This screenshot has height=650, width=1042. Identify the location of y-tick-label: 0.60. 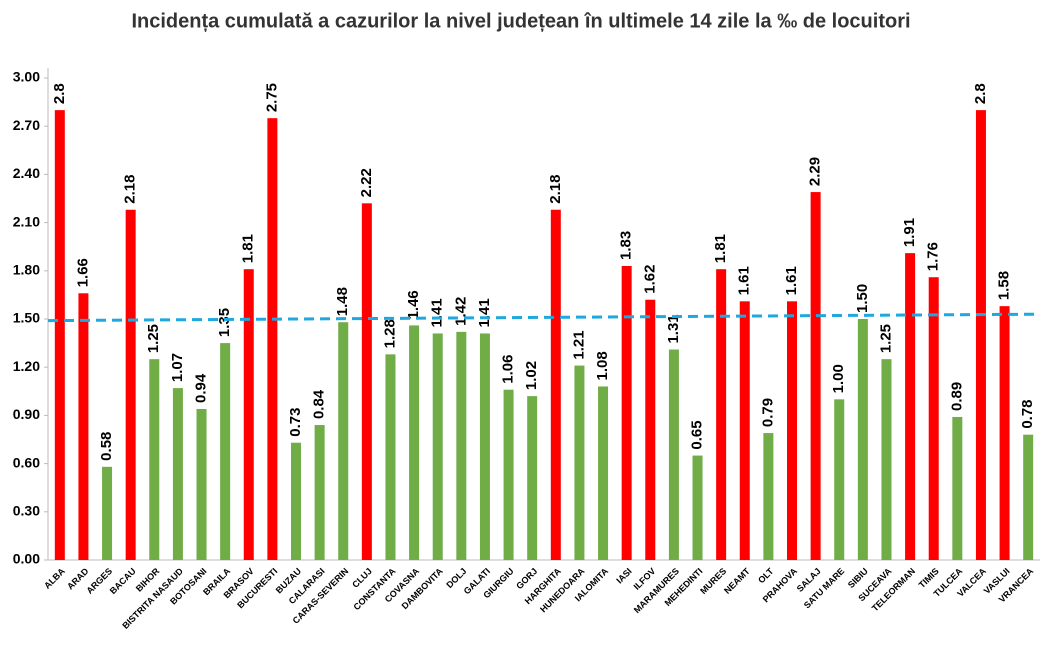
(26, 462).